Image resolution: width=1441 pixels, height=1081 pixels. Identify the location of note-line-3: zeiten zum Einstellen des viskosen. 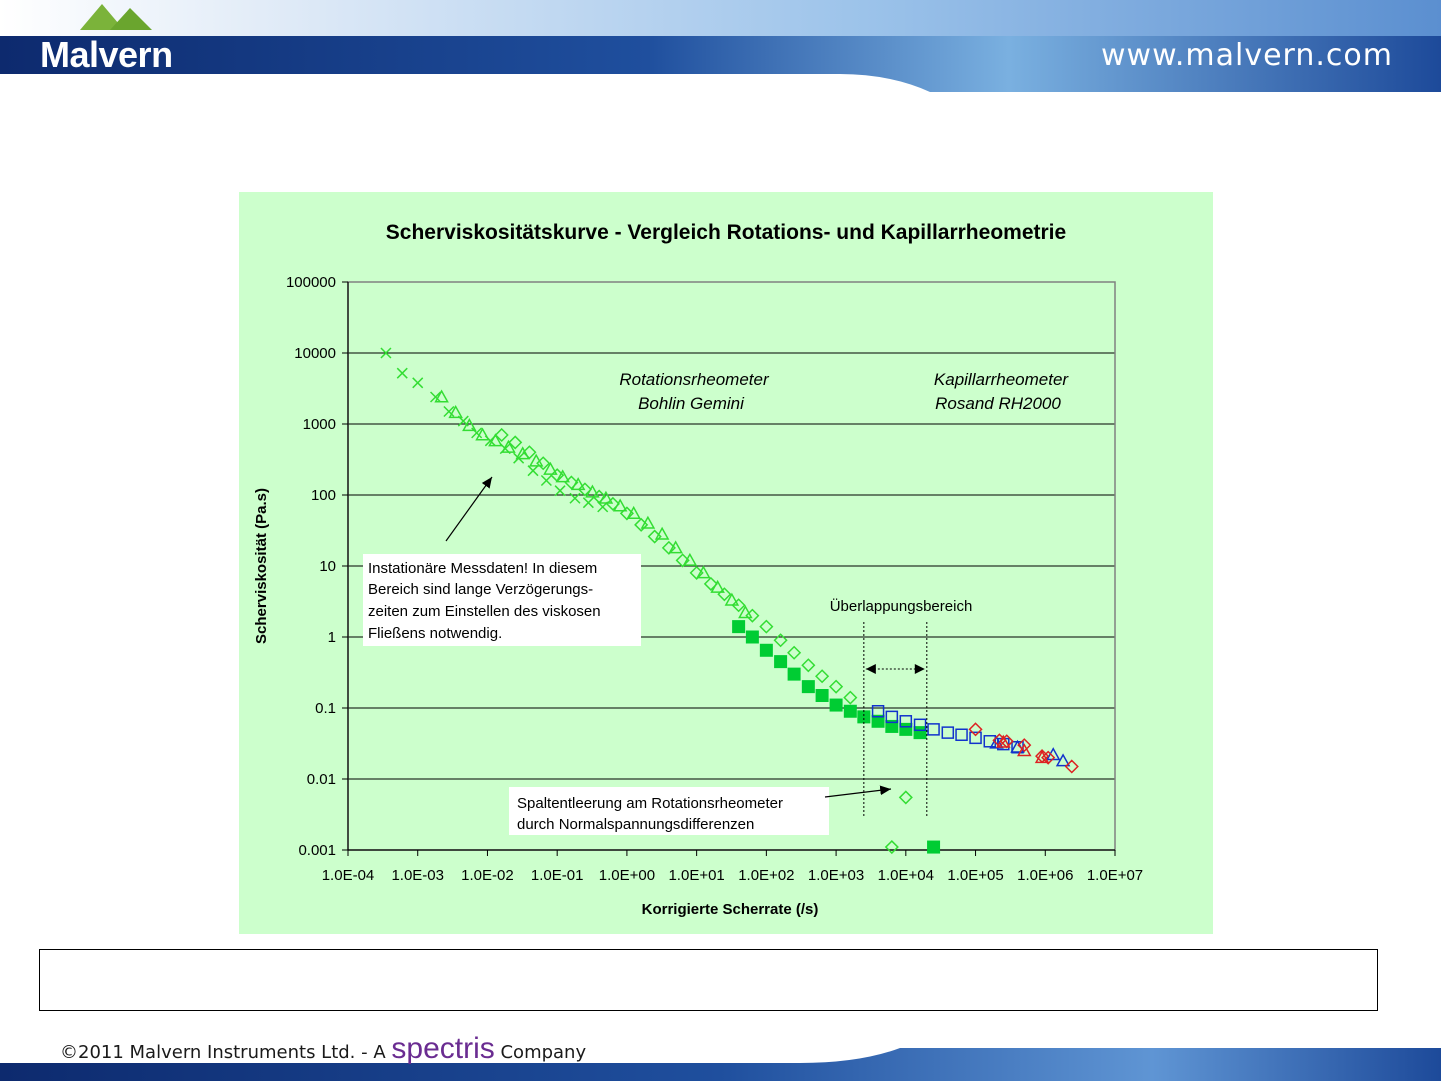
(484, 611).